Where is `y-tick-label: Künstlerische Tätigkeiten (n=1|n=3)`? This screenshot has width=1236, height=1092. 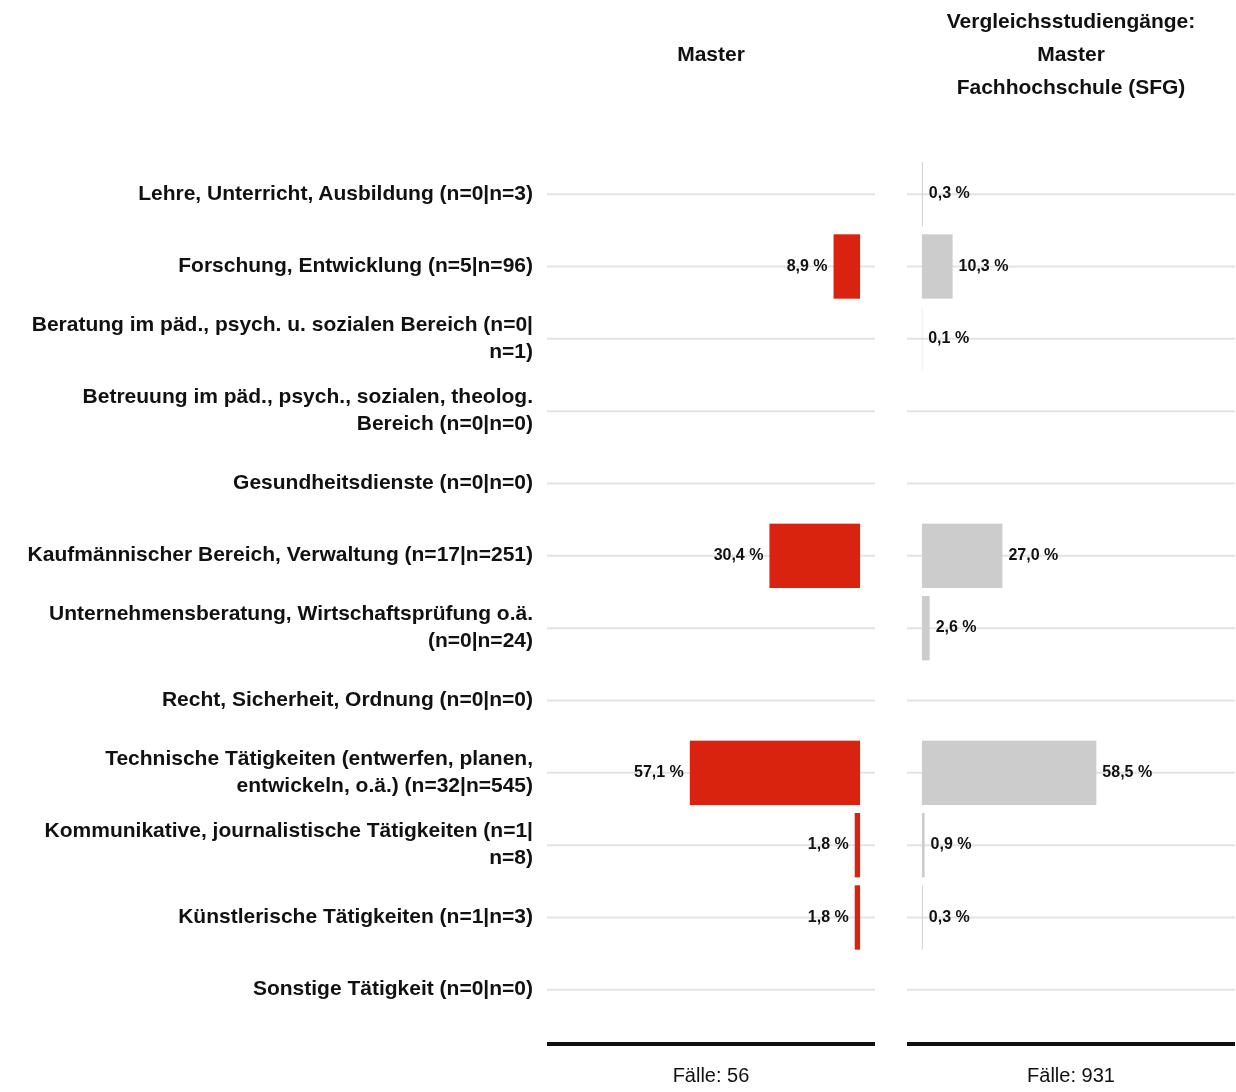 y-tick-label: Künstlerische Tätigkeiten (n=1|n=3) is located at coordinates (355, 916).